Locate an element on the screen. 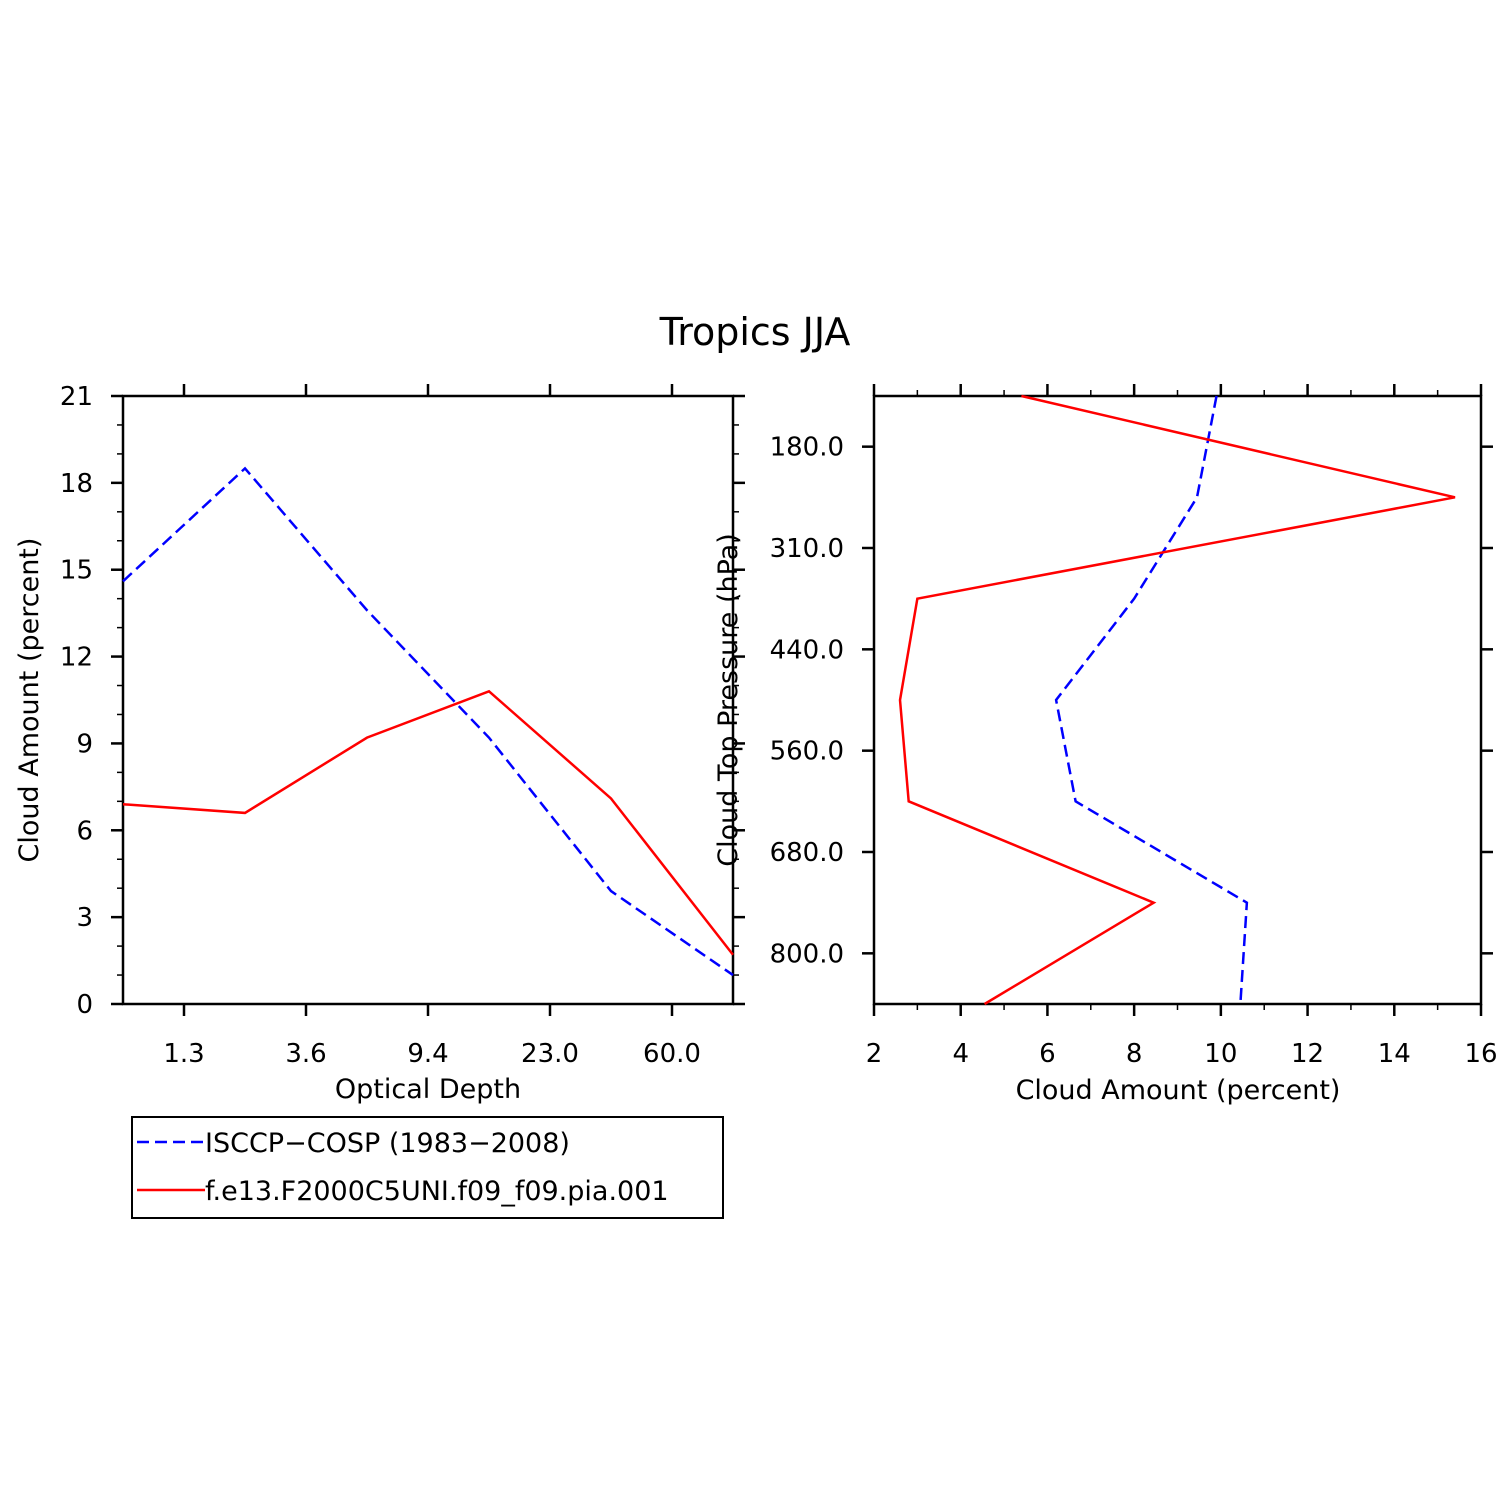 Image resolution: width=1510 pixels, height=1510 pixels. right-x-tick-label: 14 is located at coordinates (1394, 1054).